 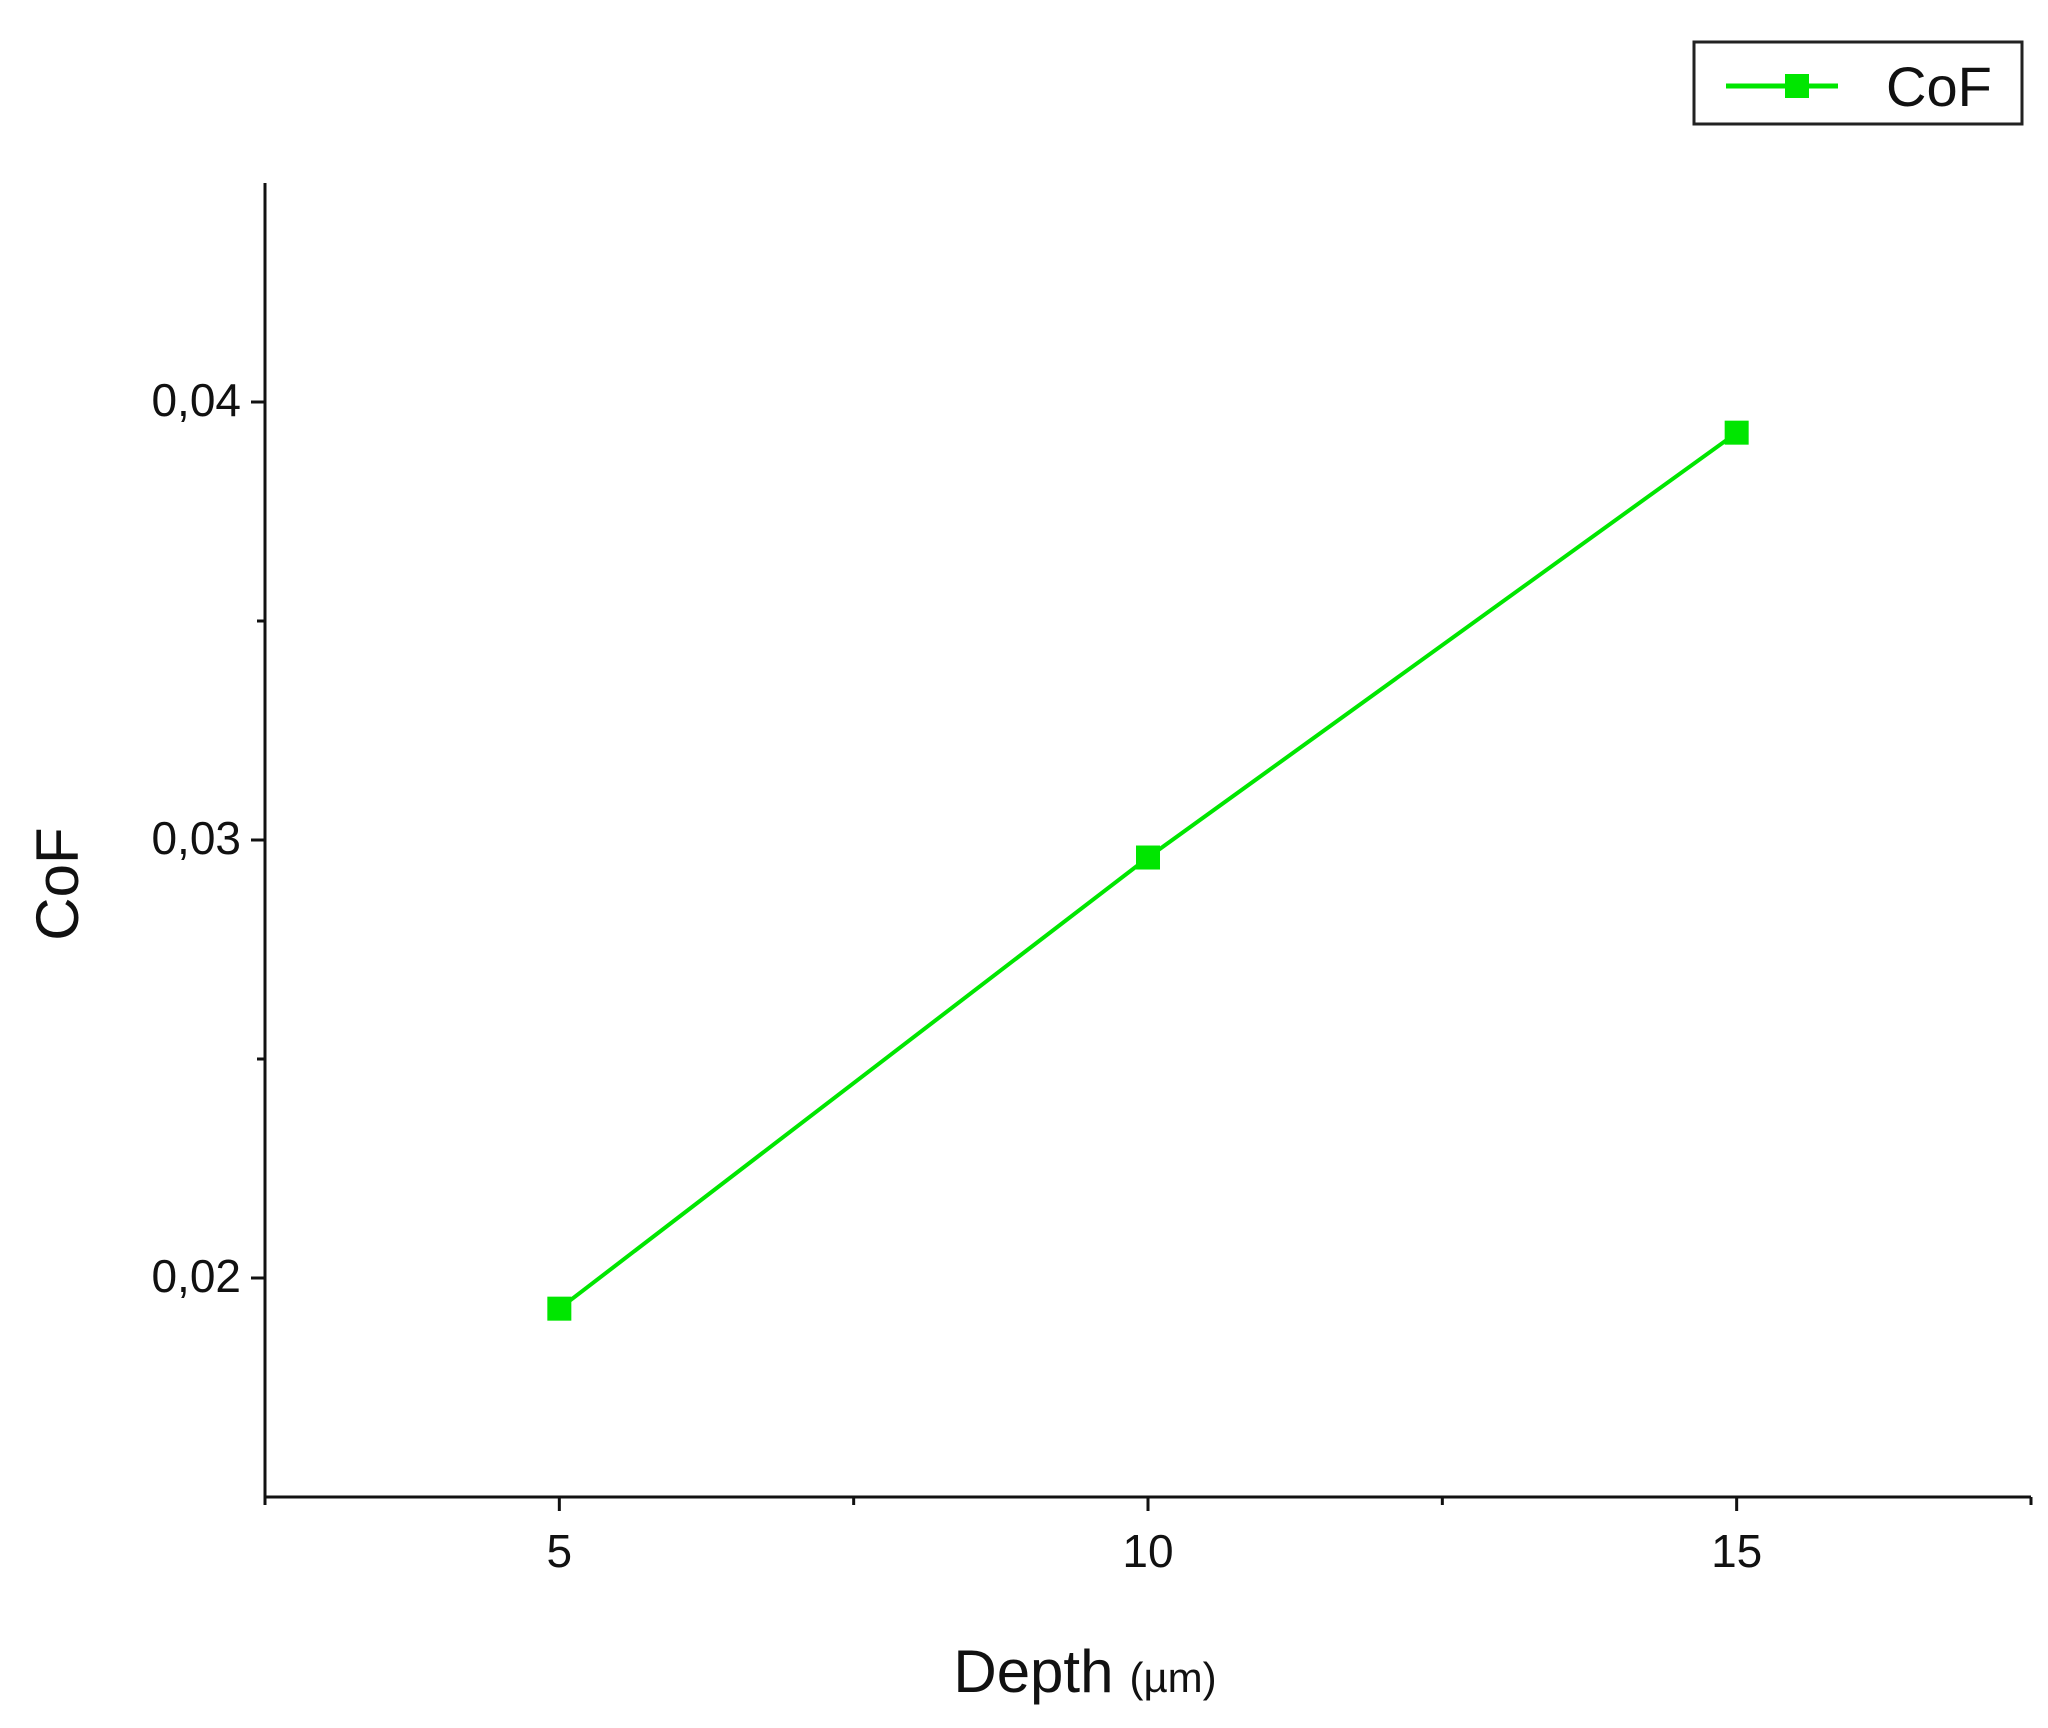 What do you see at coordinates (560, 1551) in the screenshot?
I see `x-tick-label: 5` at bounding box center [560, 1551].